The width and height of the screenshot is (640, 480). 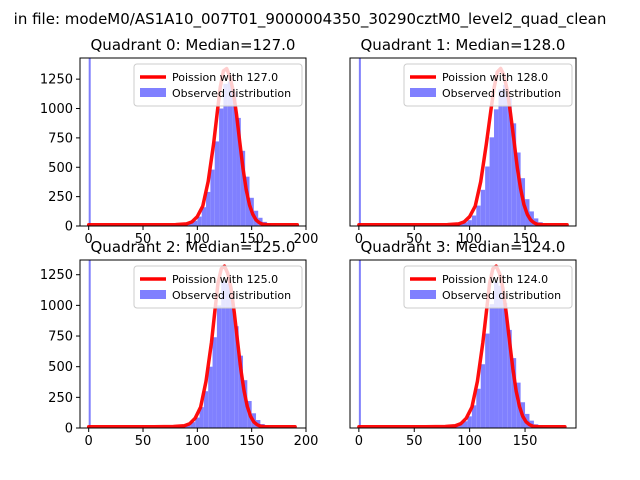 I want to click on legend-label-poisson: Poission with 127.0, so click(x=225, y=77).